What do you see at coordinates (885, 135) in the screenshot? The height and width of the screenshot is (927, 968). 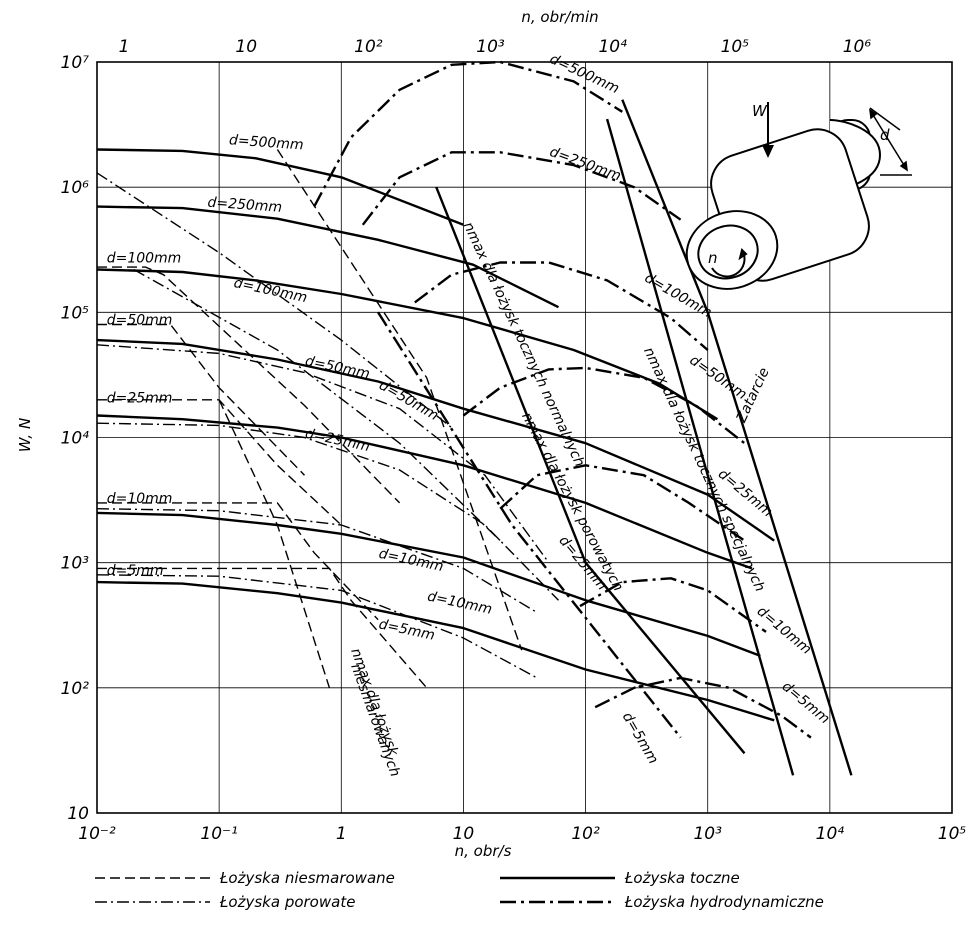 I see `diameter-label: d` at bounding box center [885, 135].